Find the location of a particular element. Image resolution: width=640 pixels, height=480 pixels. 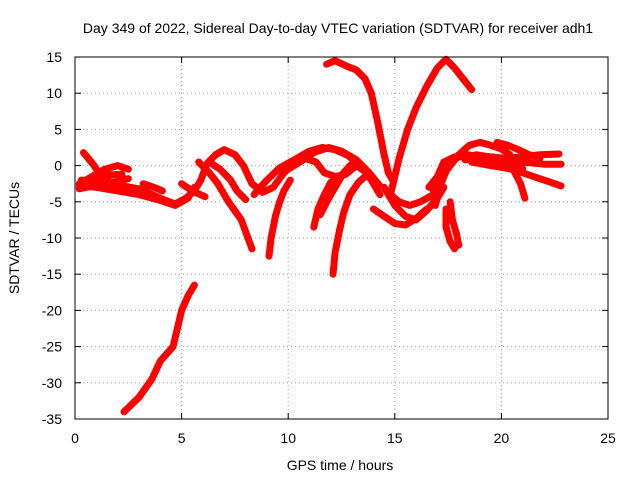

series-s9 is located at coordinates (225, 205).